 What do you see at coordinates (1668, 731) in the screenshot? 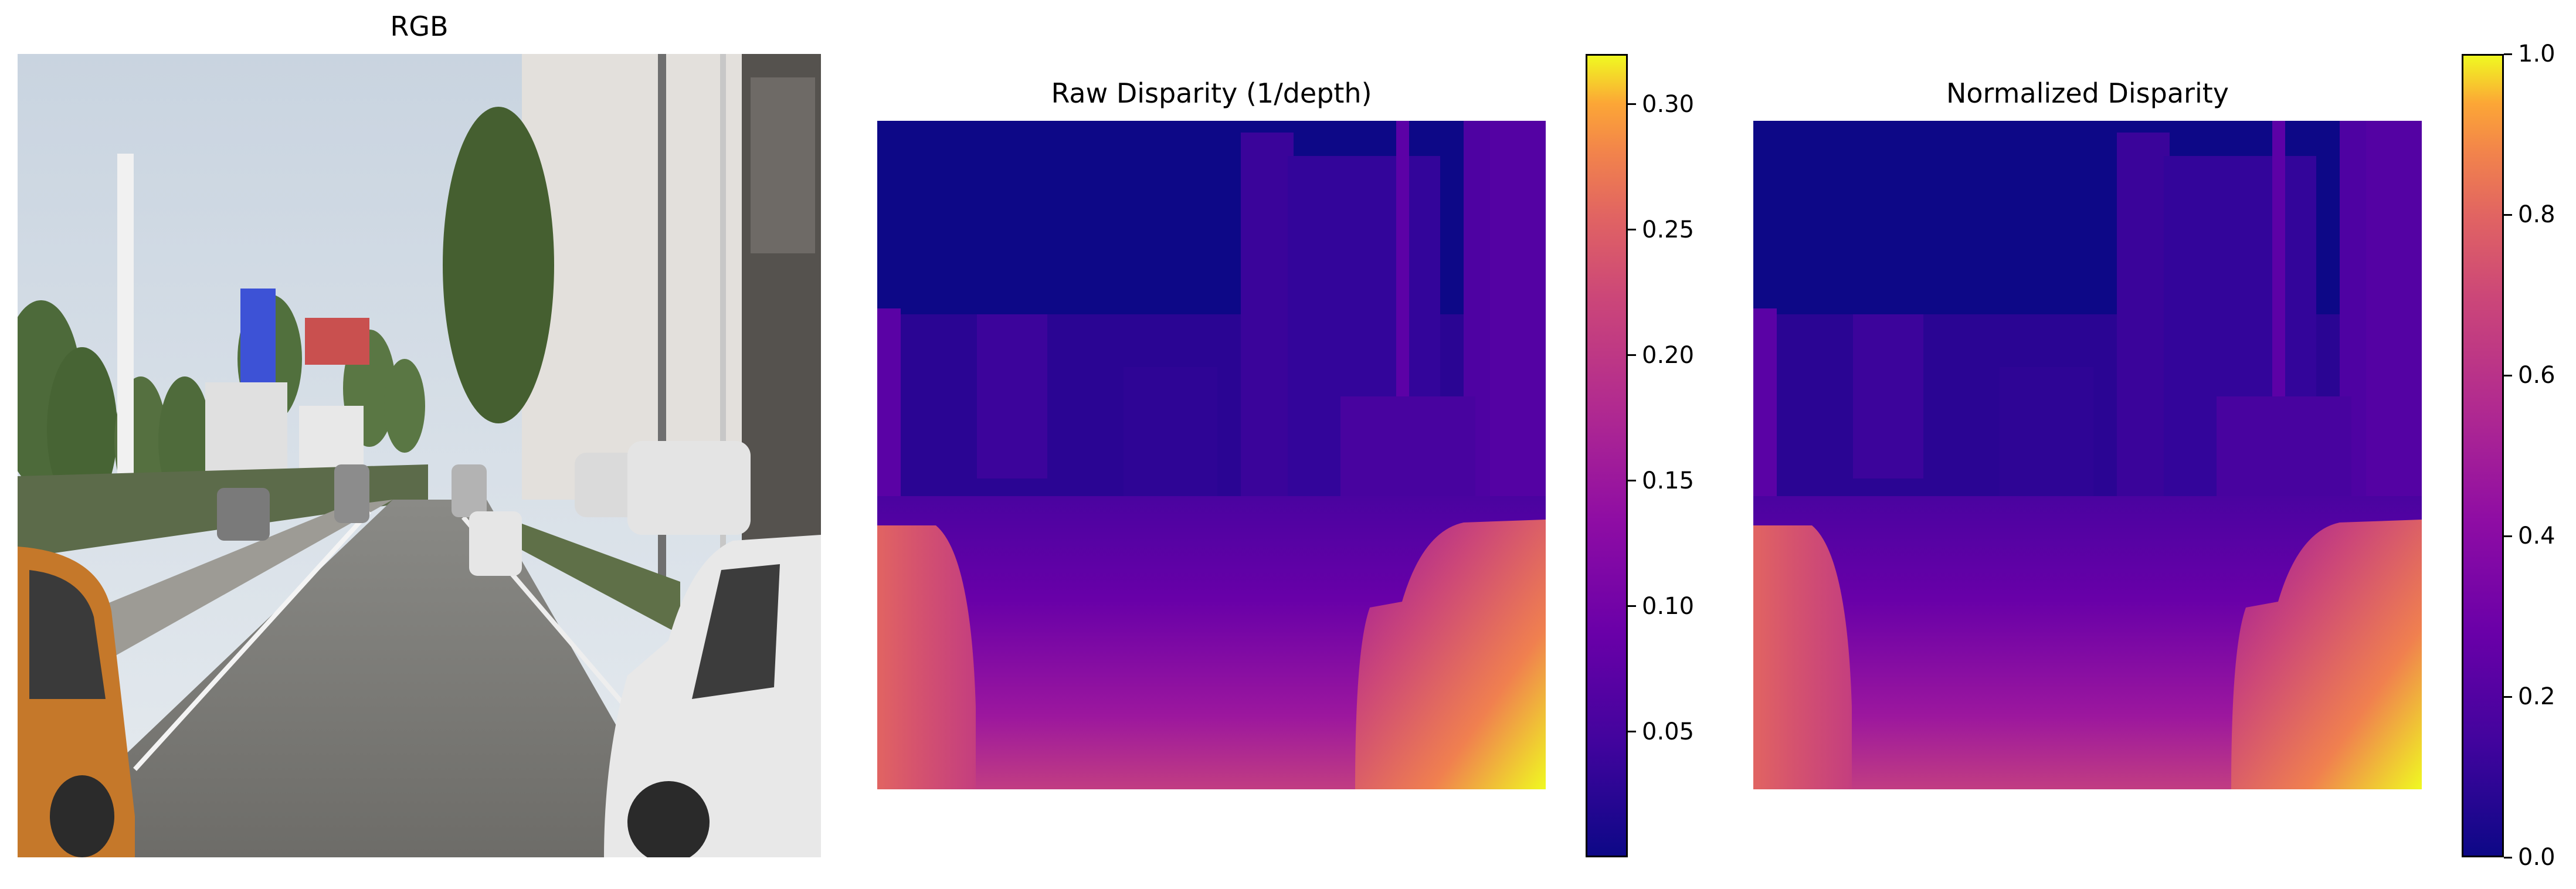
I see `raw-colorbar-tick-label: 0.05` at bounding box center [1668, 731].